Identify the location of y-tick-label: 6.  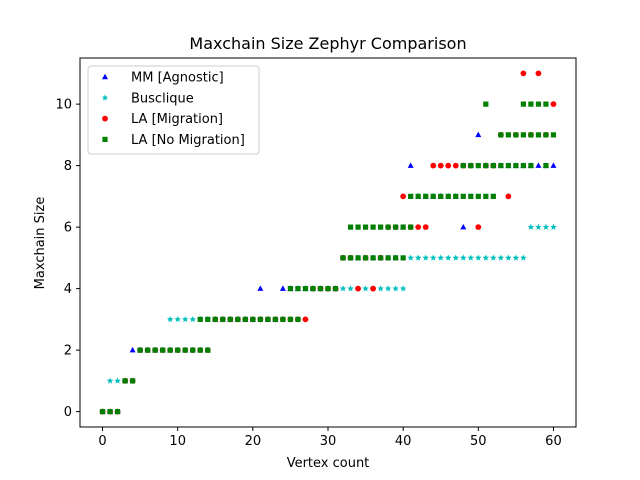
(68, 228).